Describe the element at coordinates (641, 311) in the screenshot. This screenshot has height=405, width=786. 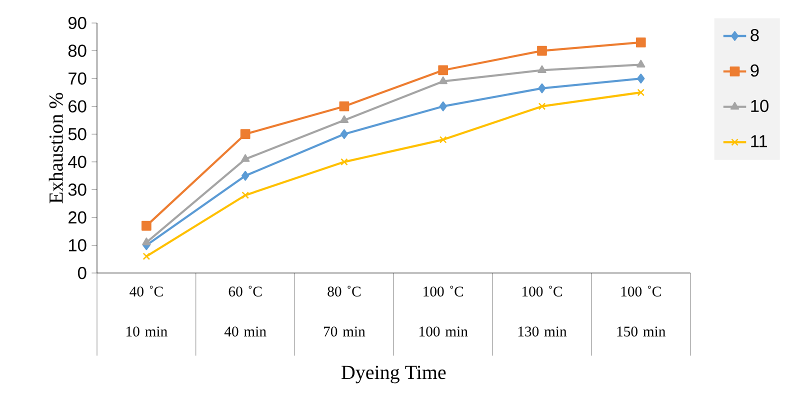
I see `category-label: 100 ˚C 150 min` at that location.